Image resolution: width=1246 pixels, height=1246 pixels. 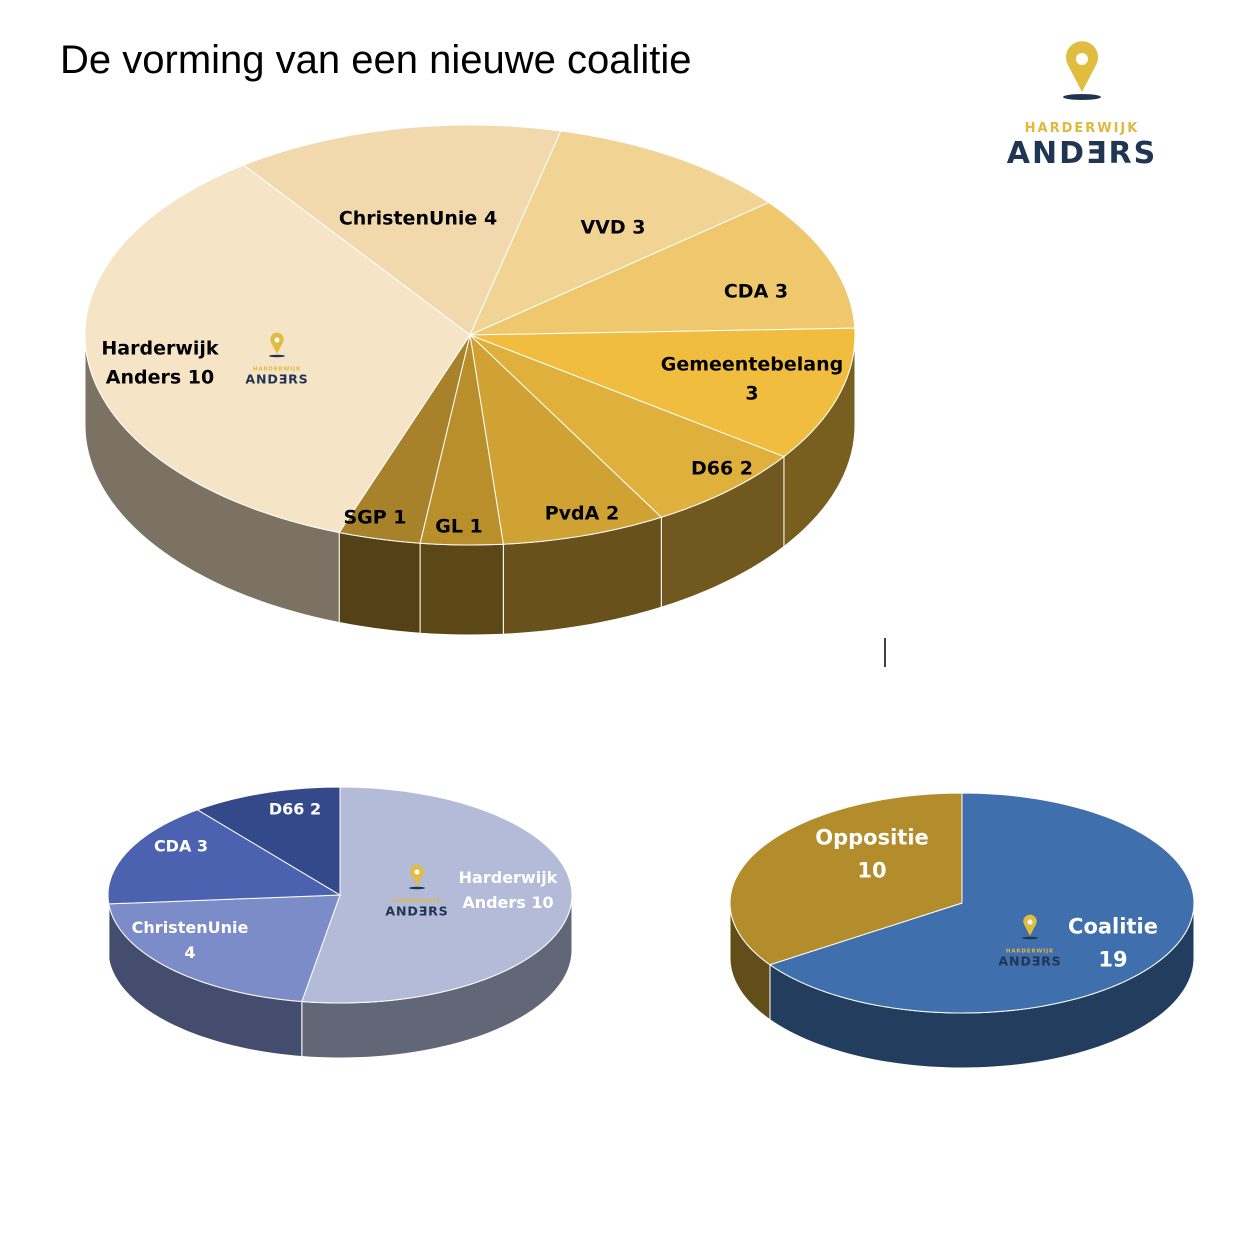 I want to click on slice-label: VVD 3, so click(x=613, y=227).